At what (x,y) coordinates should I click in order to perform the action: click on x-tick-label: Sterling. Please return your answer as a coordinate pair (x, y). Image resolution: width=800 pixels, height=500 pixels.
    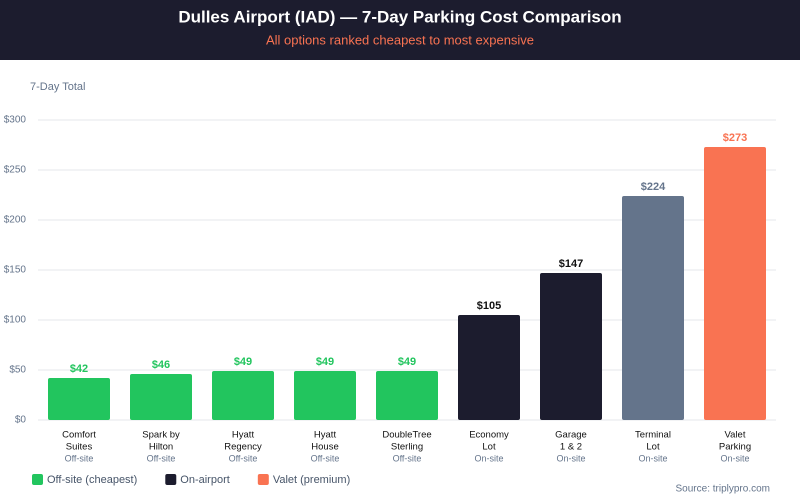
    Looking at the image, I should click on (407, 447).